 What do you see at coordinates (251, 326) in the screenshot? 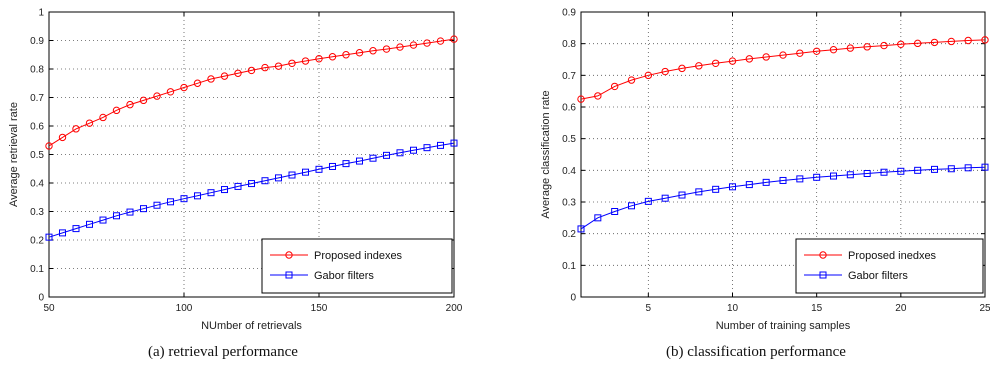
I see `x-axis-label: NUmber of retrievals` at bounding box center [251, 326].